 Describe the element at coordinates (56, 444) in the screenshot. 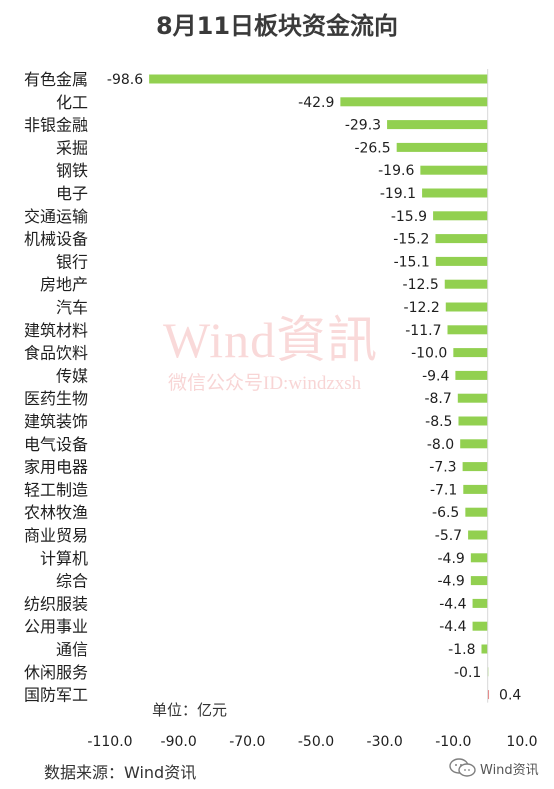

I see `category-label: 电气设备` at that location.